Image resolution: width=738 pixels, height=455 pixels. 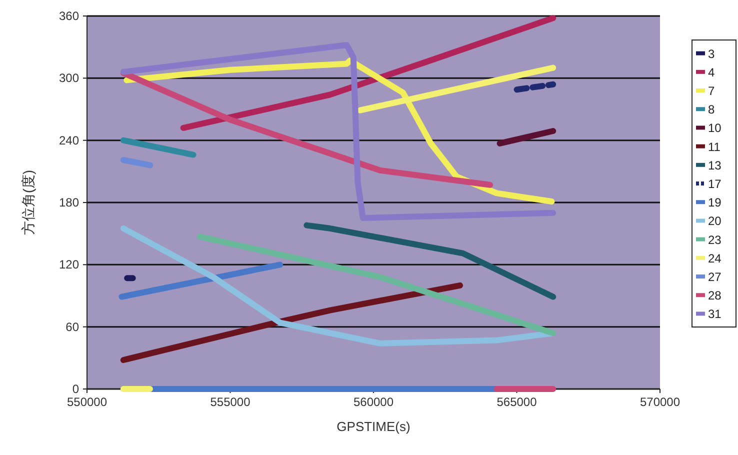 I want to click on legend-label: 24, so click(x=715, y=258).